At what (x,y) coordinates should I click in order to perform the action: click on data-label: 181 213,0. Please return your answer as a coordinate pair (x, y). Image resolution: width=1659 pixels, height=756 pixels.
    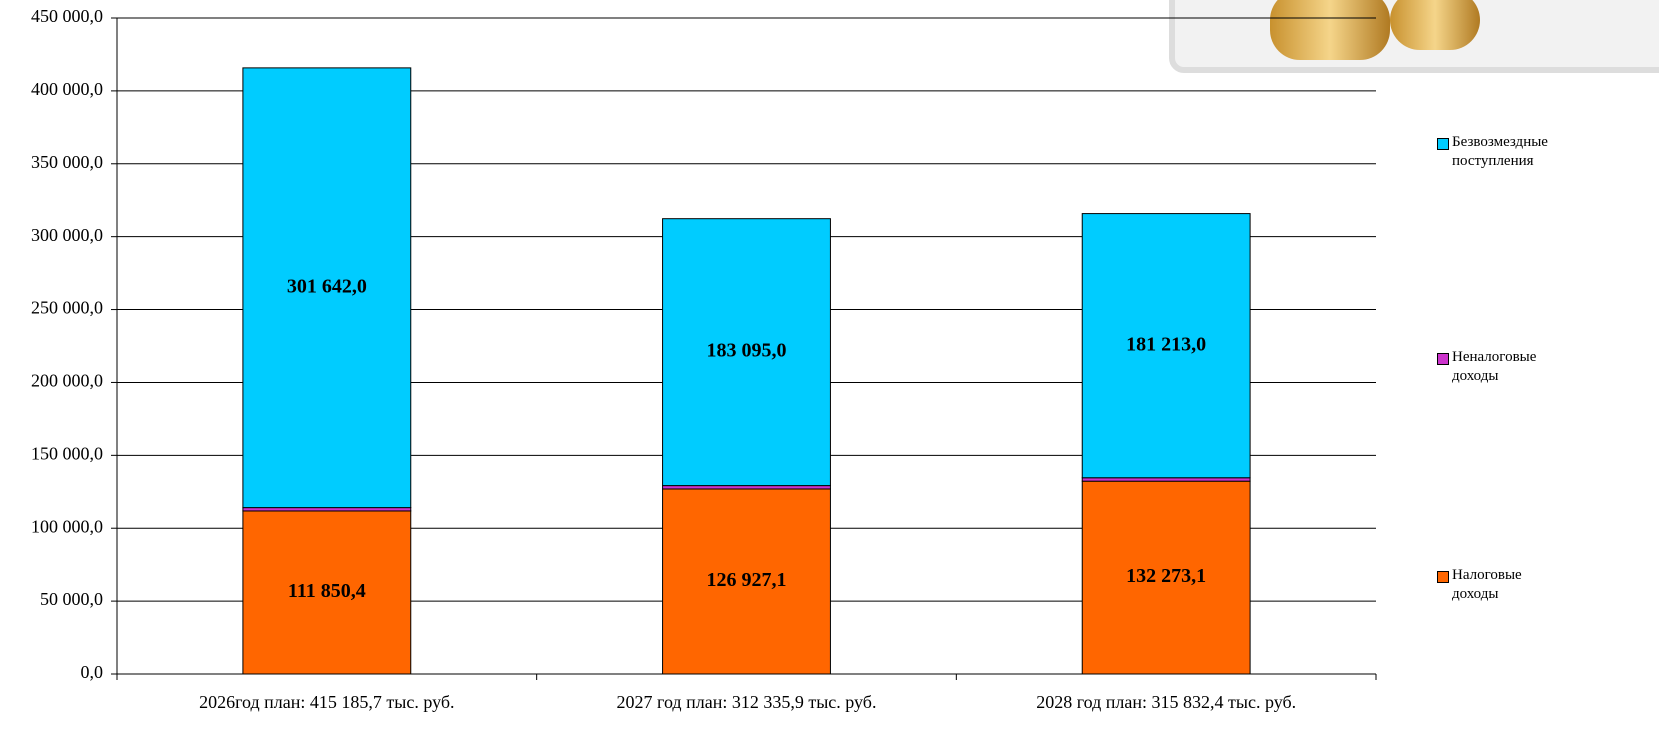
    Looking at the image, I should click on (1166, 344).